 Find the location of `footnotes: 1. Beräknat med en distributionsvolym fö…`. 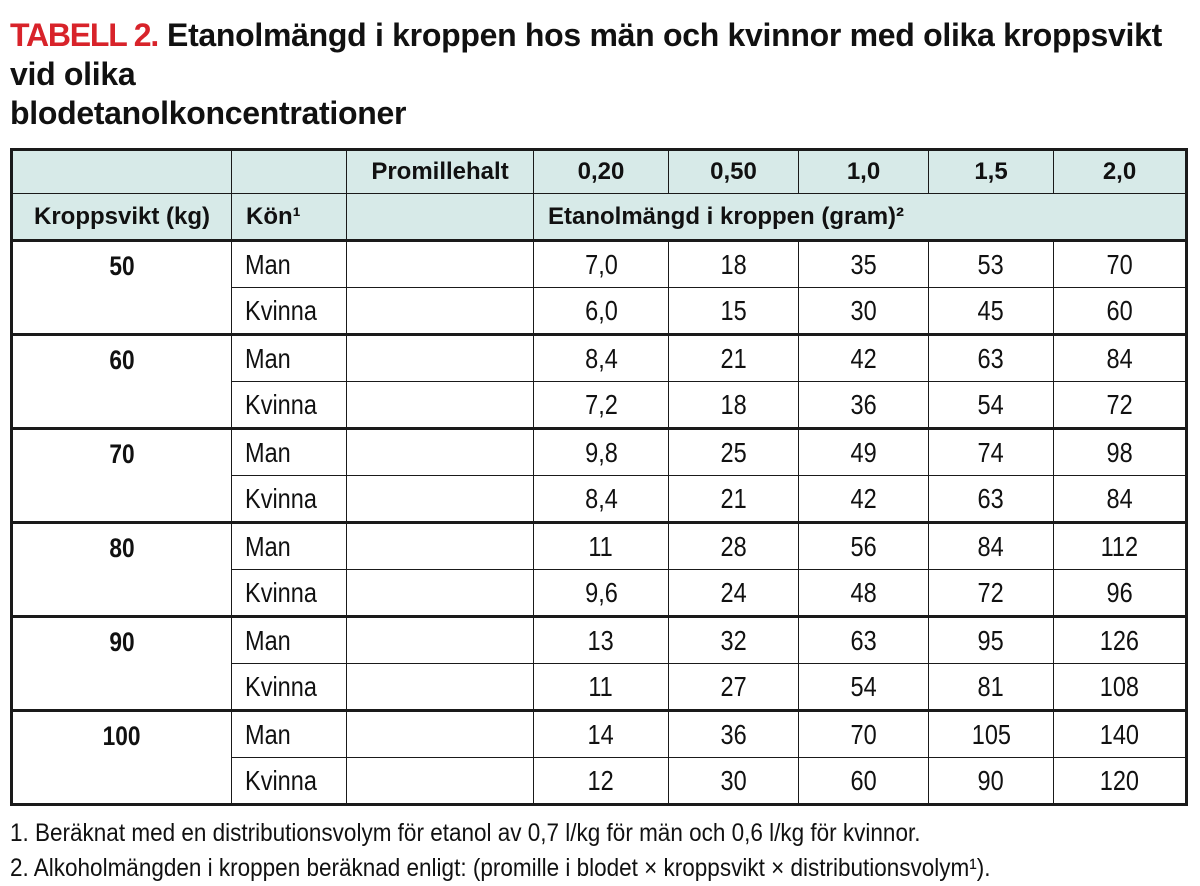

footnotes: 1. Beräknat med en distributionsvolym fö… is located at coordinates (601, 851).